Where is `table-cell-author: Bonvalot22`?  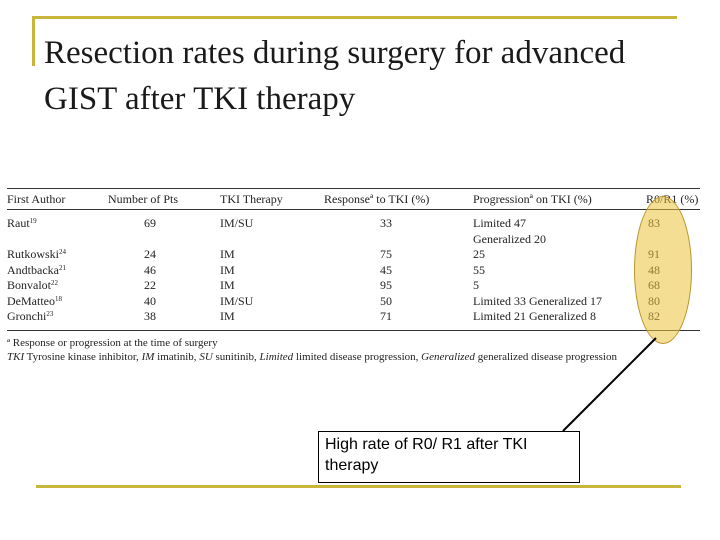 table-cell-author: Bonvalot22 is located at coordinates (32, 285).